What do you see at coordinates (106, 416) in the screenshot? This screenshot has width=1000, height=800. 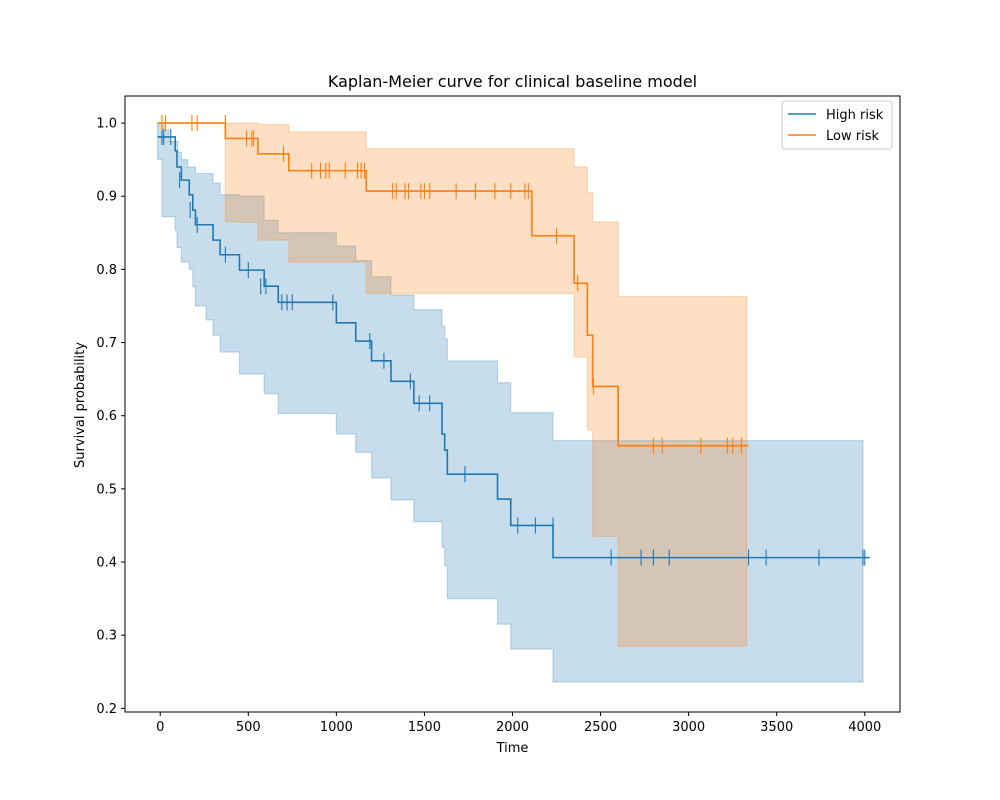 I see `y-tick-label: 0.6` at bounding box center [106, 416].